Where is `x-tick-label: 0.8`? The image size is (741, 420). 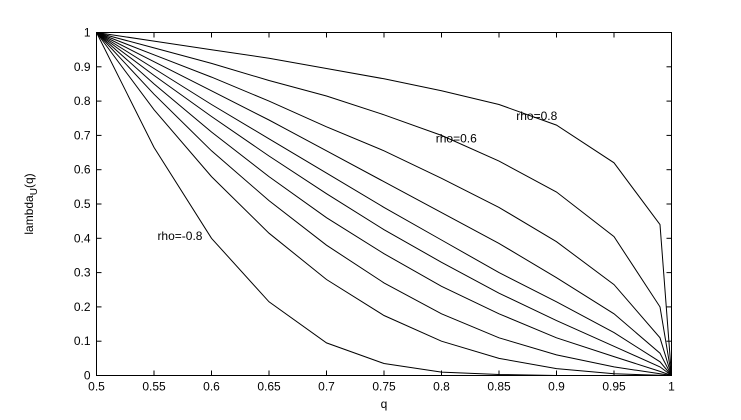
x-tick-label: 0.8 is located at coordinates (441, 387).